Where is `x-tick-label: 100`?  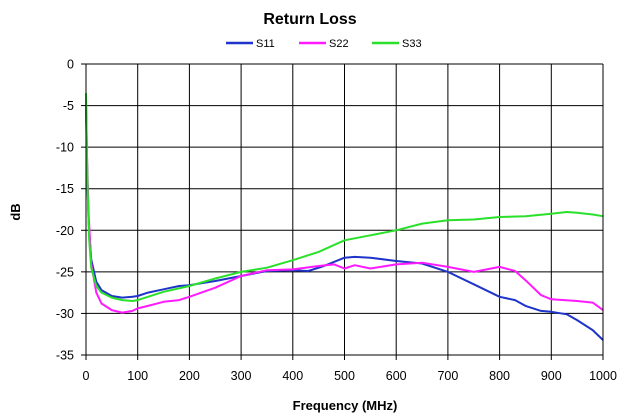 x-tick-label: 100 is located at coordinates (137, 376).